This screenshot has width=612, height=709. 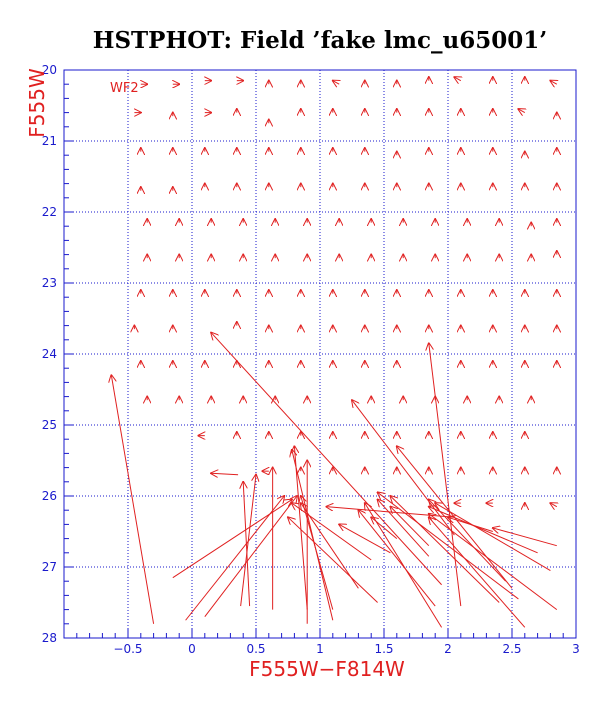 What do you see at coordinates (49, 212) in the screenshot?
I see `y-tick-label: 22` at bounding box center [49, 212].